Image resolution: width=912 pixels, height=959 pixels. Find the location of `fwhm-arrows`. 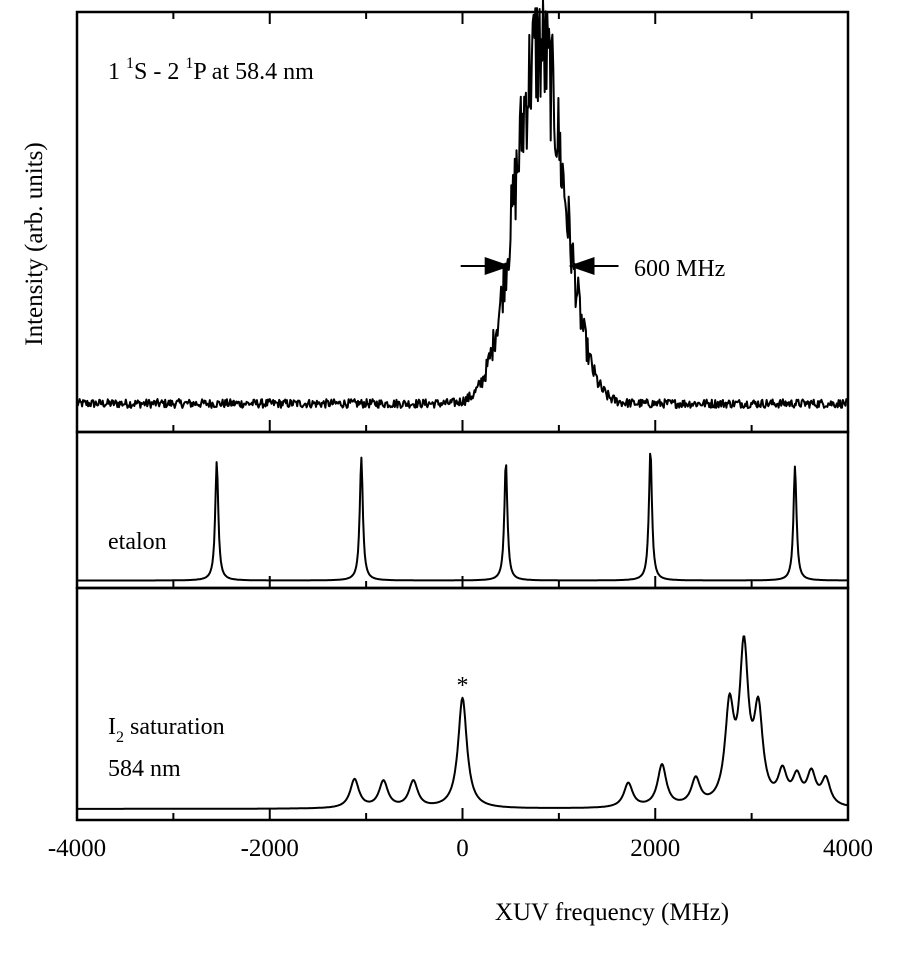

fwhm-arrows is located at coordinates (539, 266).